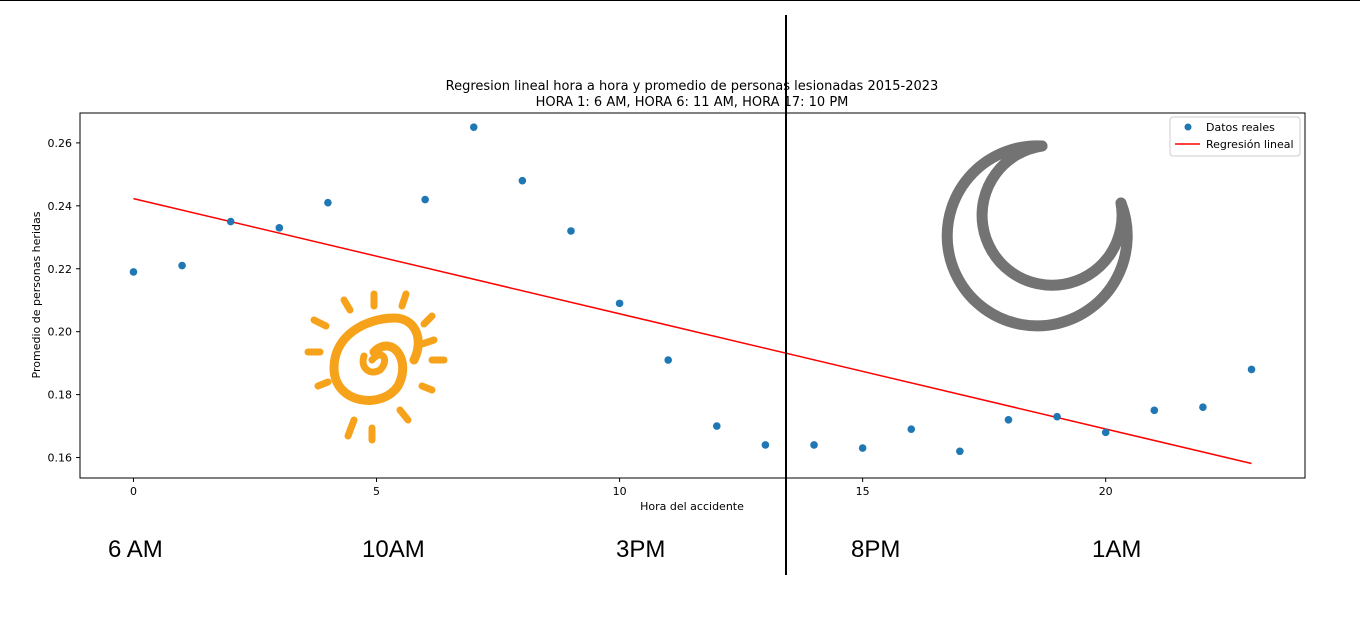  I want to click on top-border, so click(680, 0).